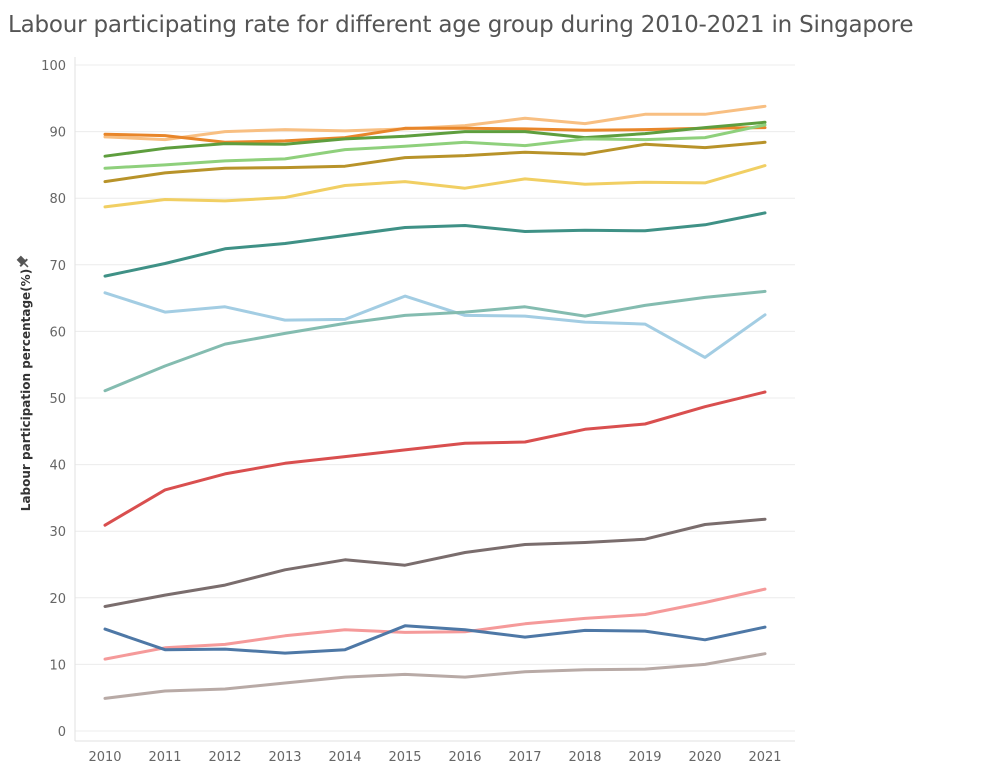  What do you see at coordinates (23, 262) in the screenshot?
I see `pin-icon` at bounding box center [23, 262].